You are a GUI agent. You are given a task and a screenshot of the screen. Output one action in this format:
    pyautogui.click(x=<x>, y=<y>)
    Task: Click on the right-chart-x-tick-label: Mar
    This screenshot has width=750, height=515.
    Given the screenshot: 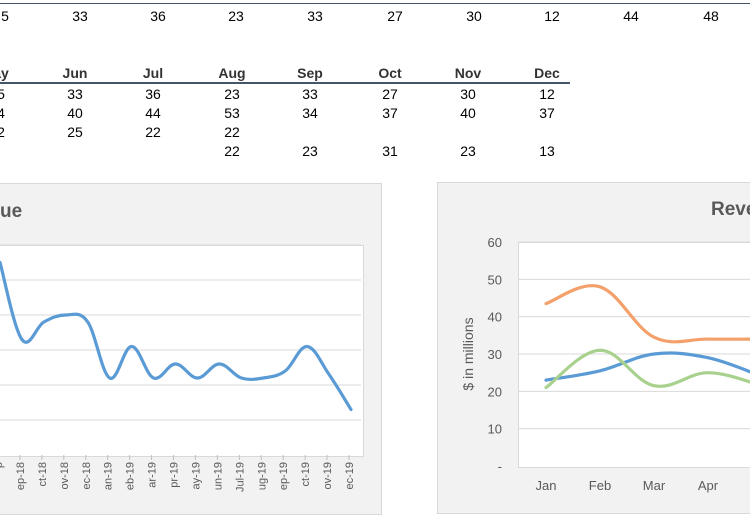 What is the action you would take?
    pyautogui.click(x=654, y=485)
    